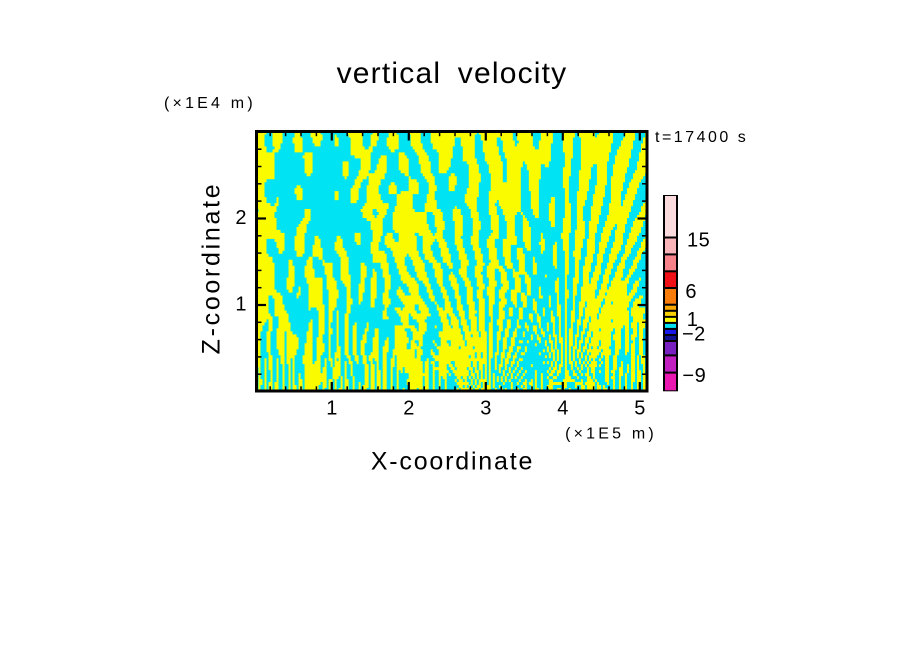 This screenshot has height=654, width=904. I want to click on svg-text: 6, so click(691, 292).